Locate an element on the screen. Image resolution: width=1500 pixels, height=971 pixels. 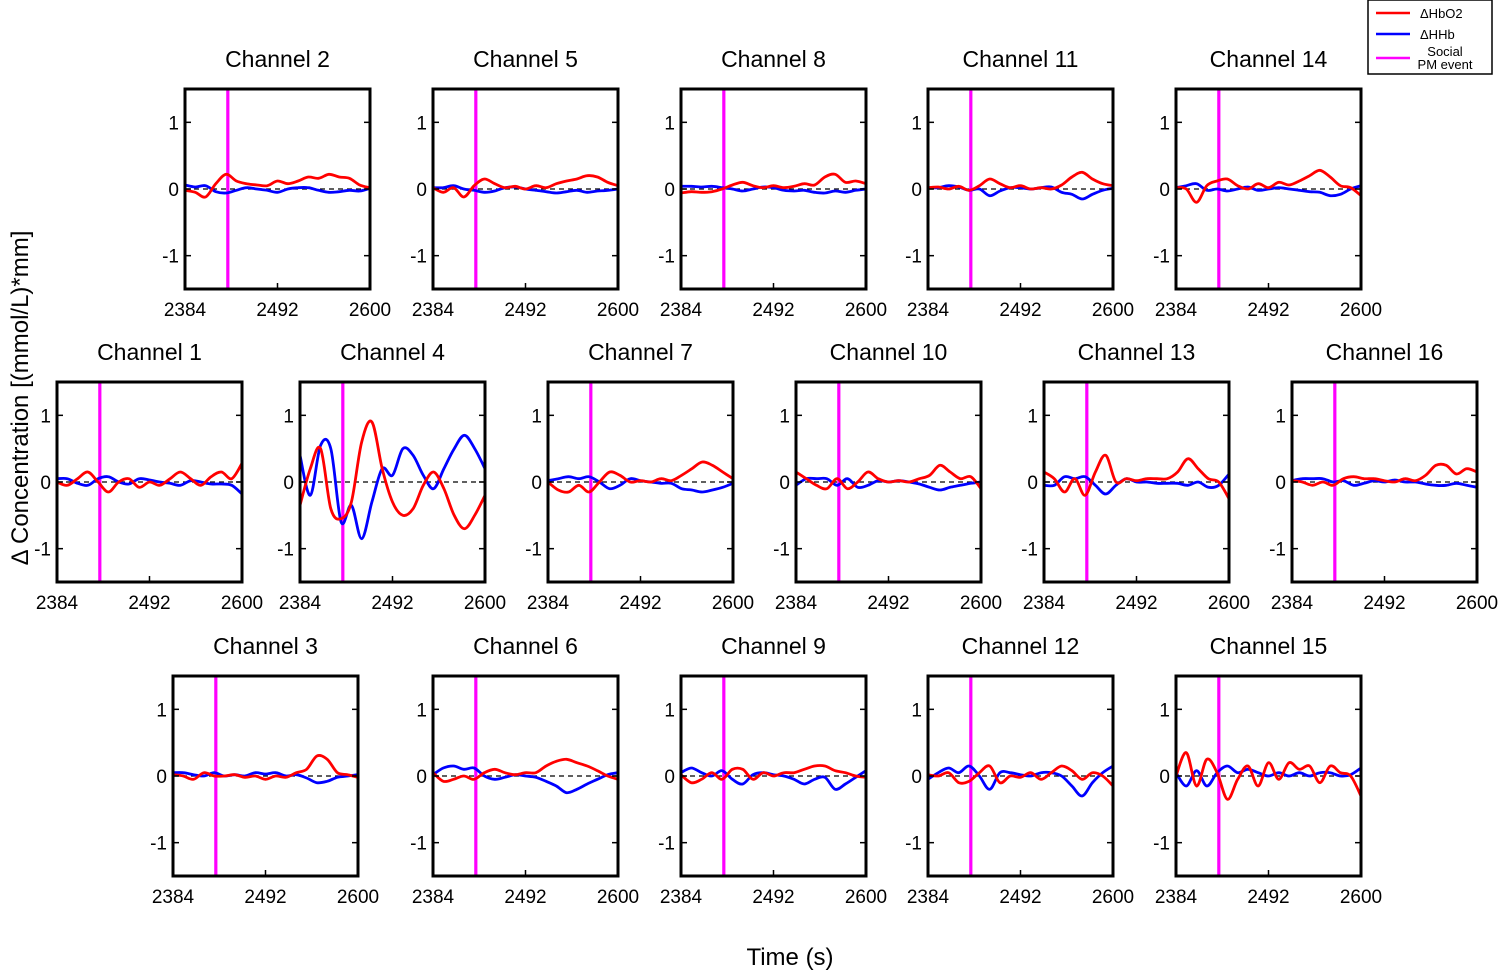
channel-panel: Channel 11 1 0 -1 2384 2492 2600 is located at coordinates (1019, 183).